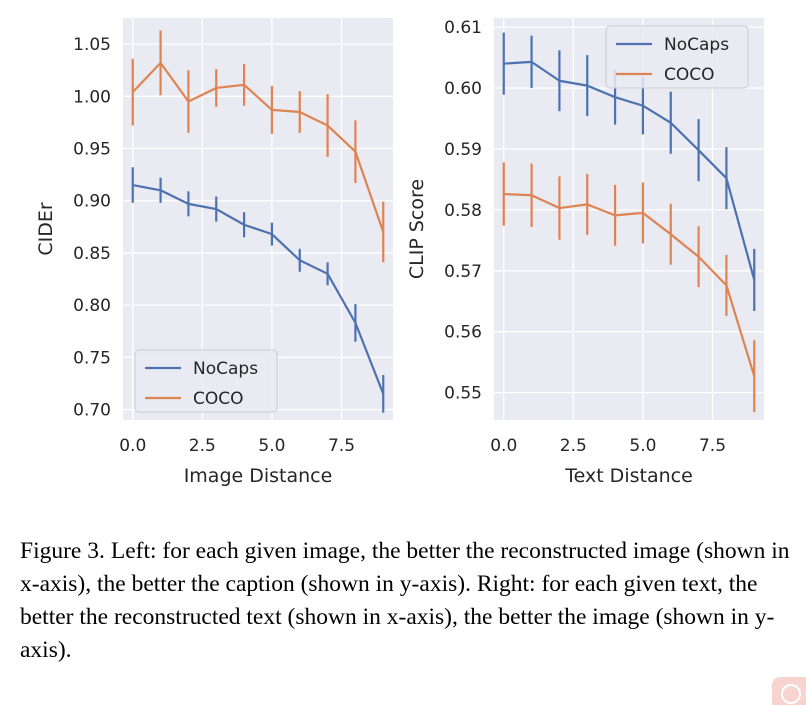 This screenshot has height=705, width=806. What do you see at coordinates (417, 229) in the screenshot?
I see `chart2-y-axis-label: CLIP Score` at bounding box center [417, 229].